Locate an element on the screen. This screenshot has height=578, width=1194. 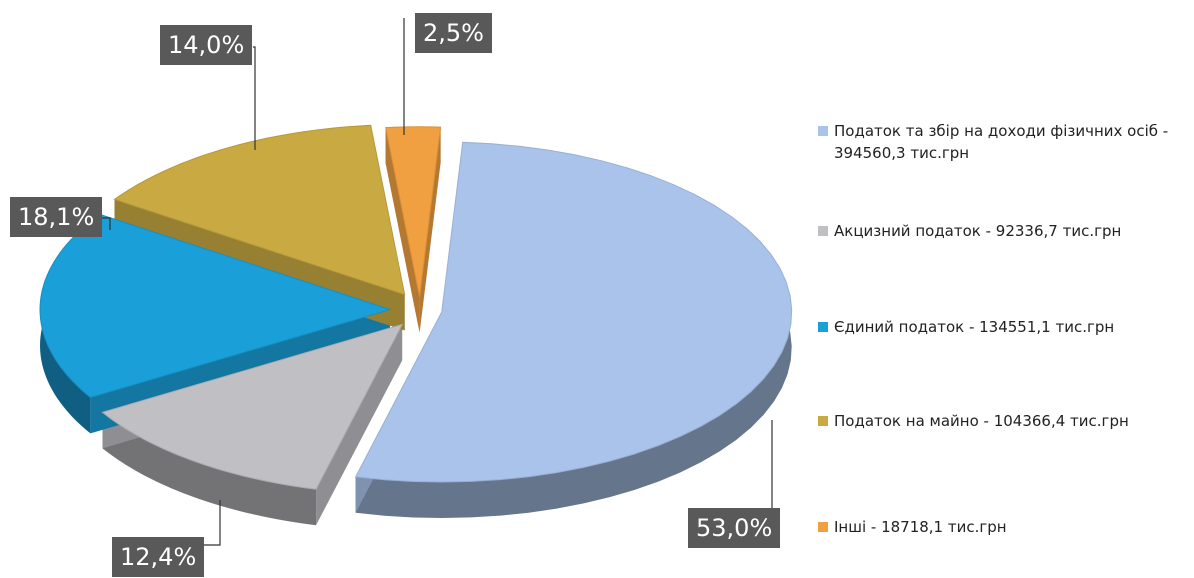
legend-label: Акцизний податок - 92336,7 тис.грн is located at coordinates (978, 231).